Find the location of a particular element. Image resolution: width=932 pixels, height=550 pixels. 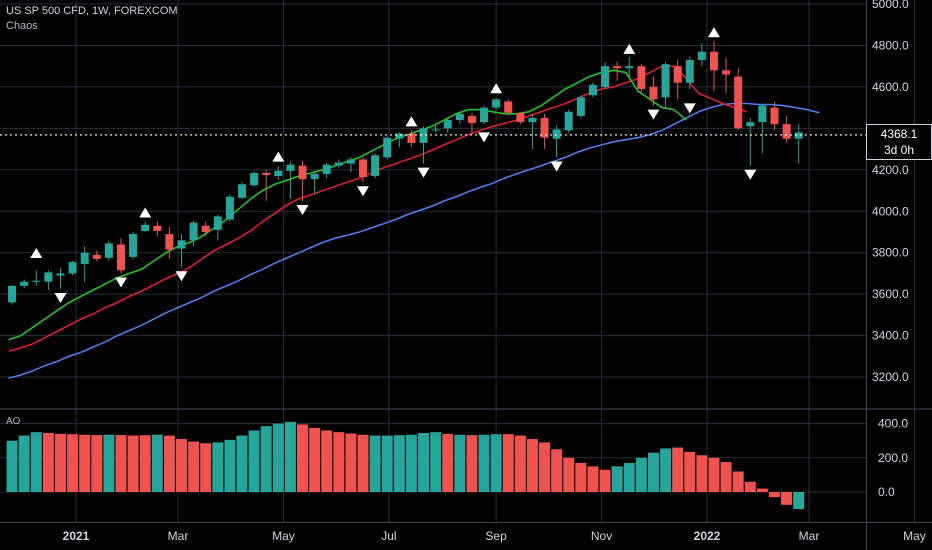

price-tick-label: 3200.0 is located at coordinates (890, 377).